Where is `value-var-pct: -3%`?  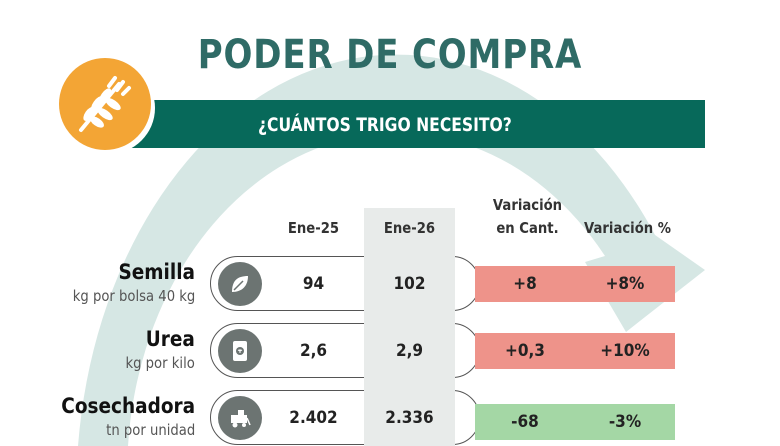
value-var-pct: -3% is located at coordinates (625, 422).